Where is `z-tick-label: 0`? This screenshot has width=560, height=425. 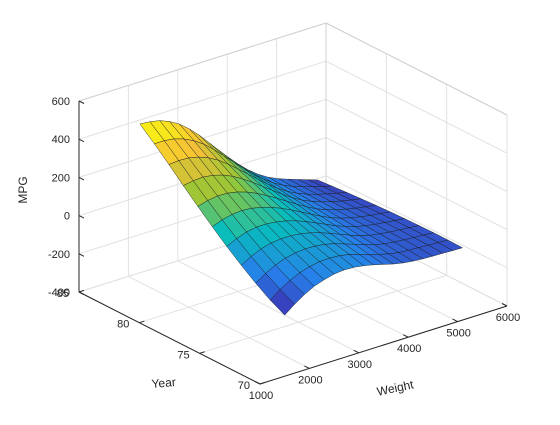
z-tick-label: 0 is located at coordinates (67, 217).